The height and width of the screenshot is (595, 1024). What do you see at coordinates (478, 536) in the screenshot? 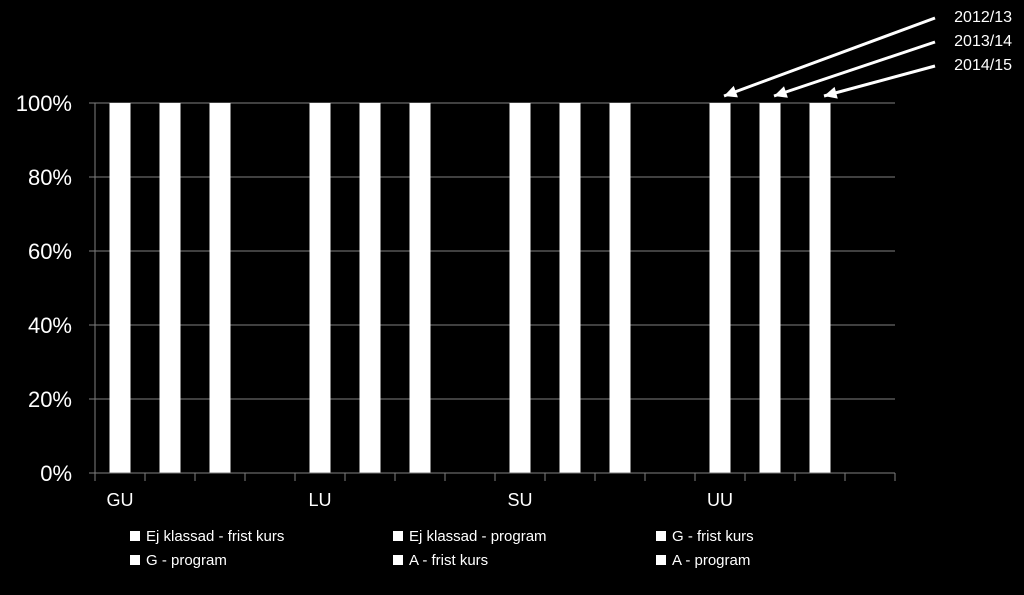
I see `legend-label: Ej klassad - program` at bounding box center [478, 536].